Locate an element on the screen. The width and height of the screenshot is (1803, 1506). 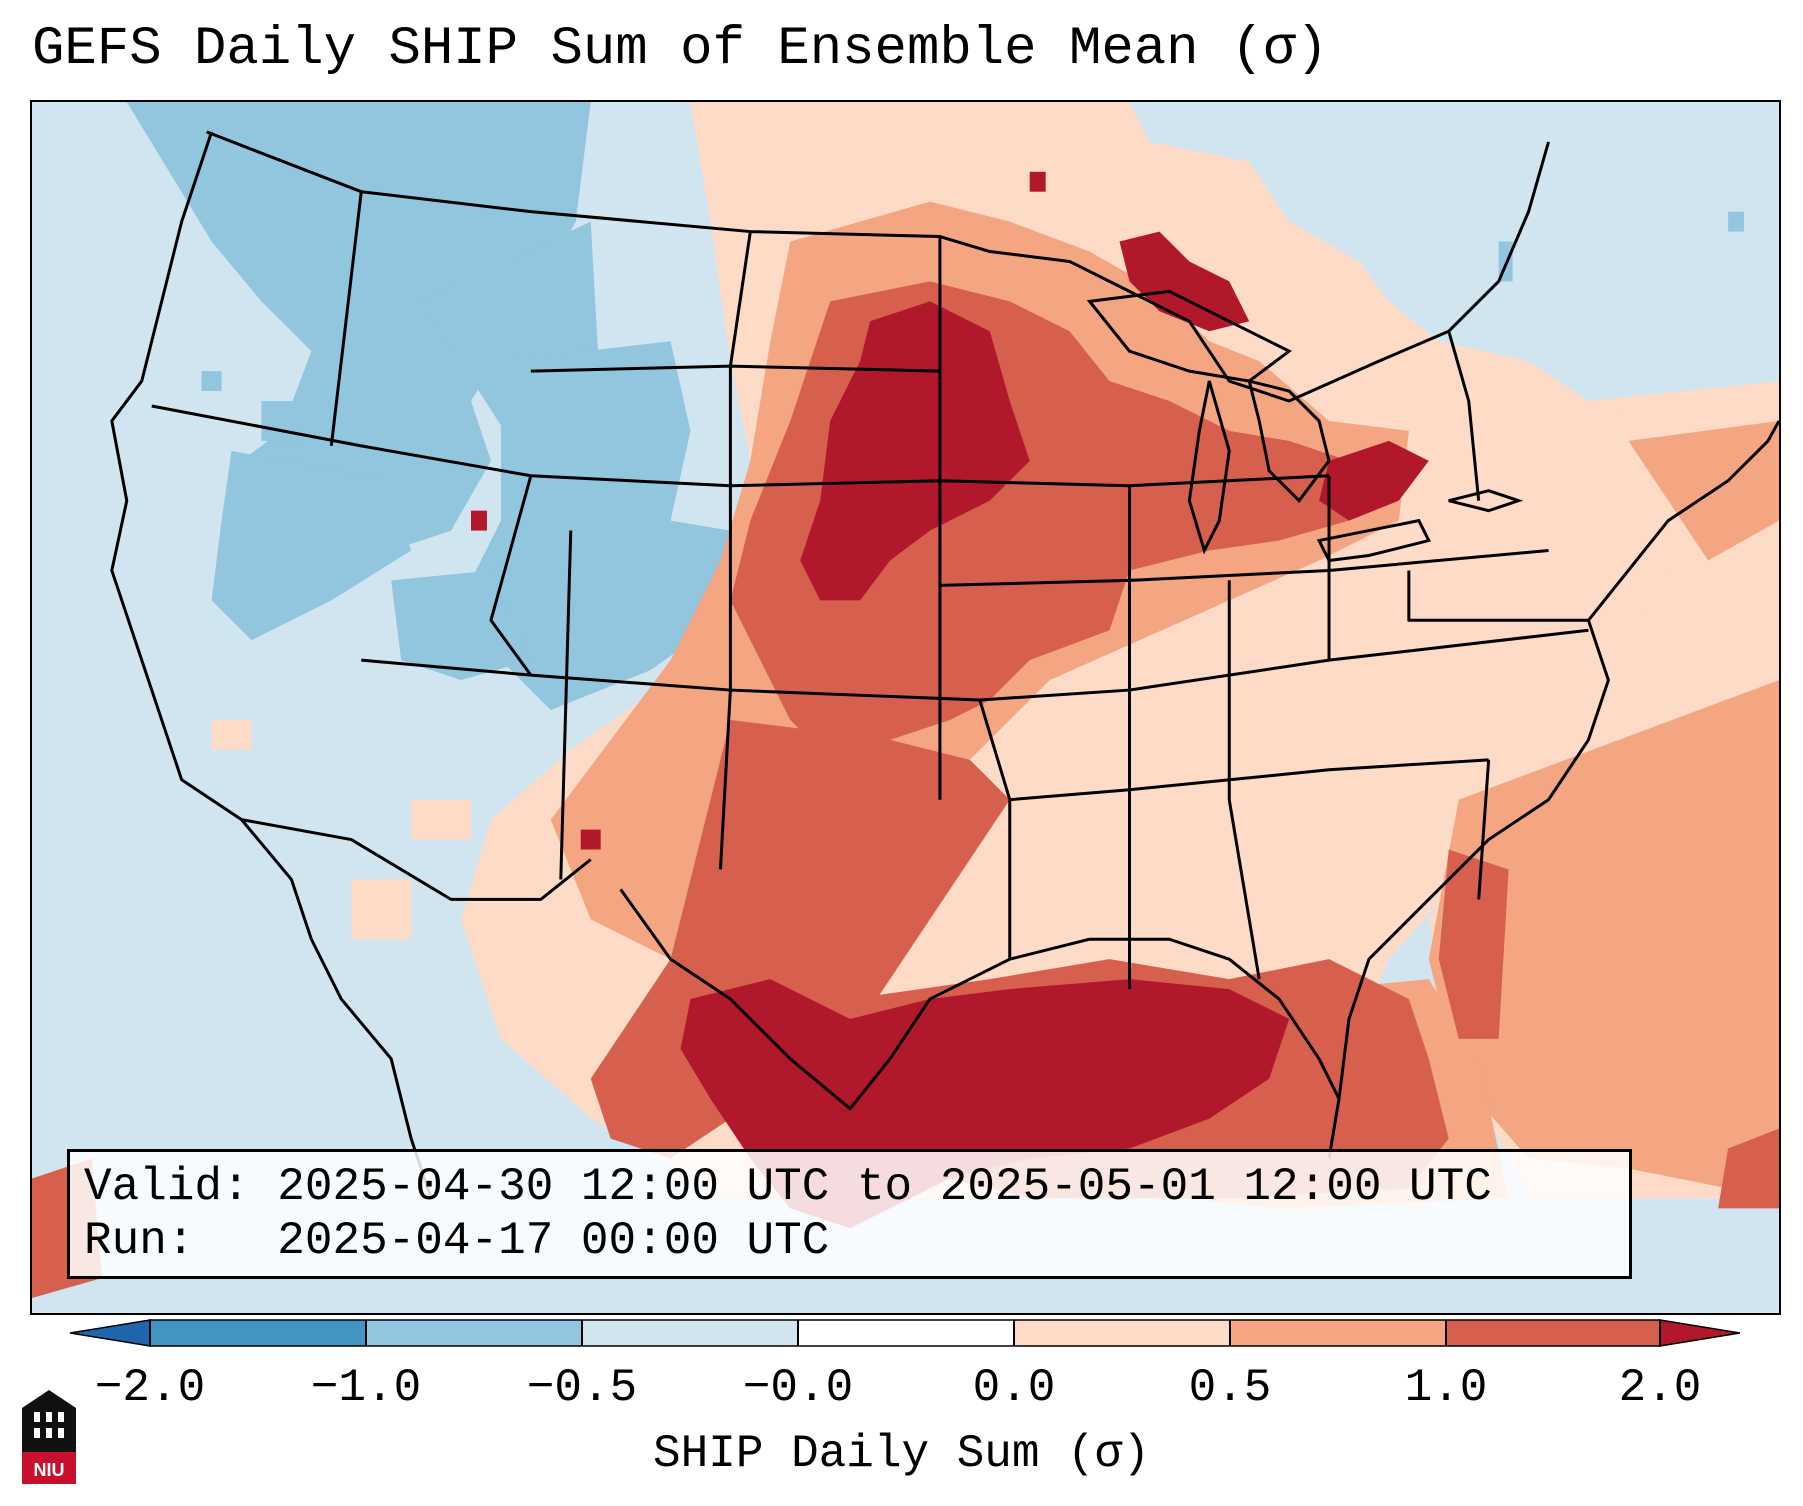
valid-label: Valid: is located at coordinates (167, 1187).